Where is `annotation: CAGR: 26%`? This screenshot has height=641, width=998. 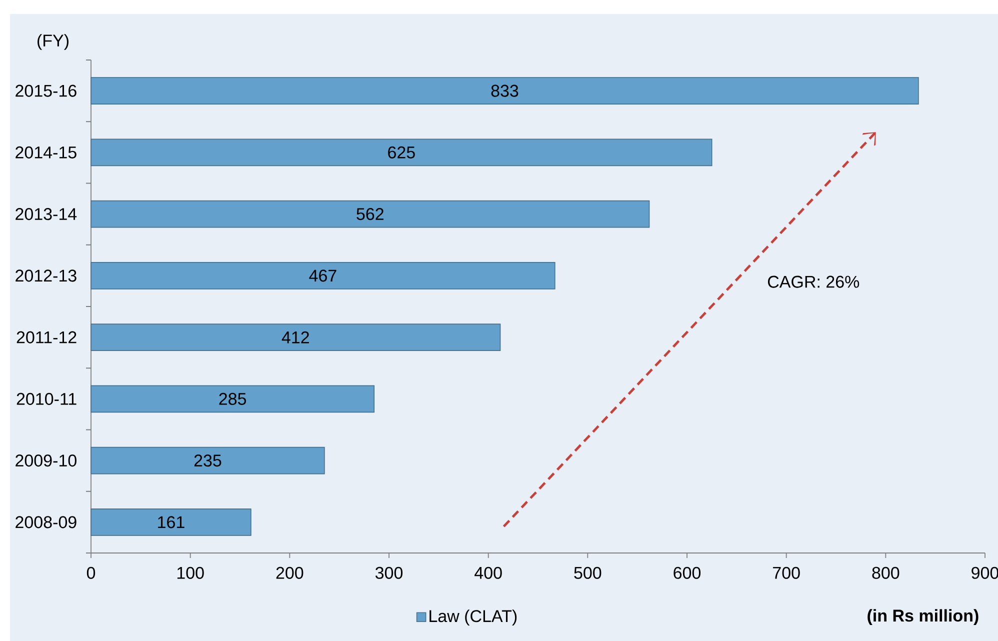 annotation: CAGR: 26% is located at coordinates (814, 282).